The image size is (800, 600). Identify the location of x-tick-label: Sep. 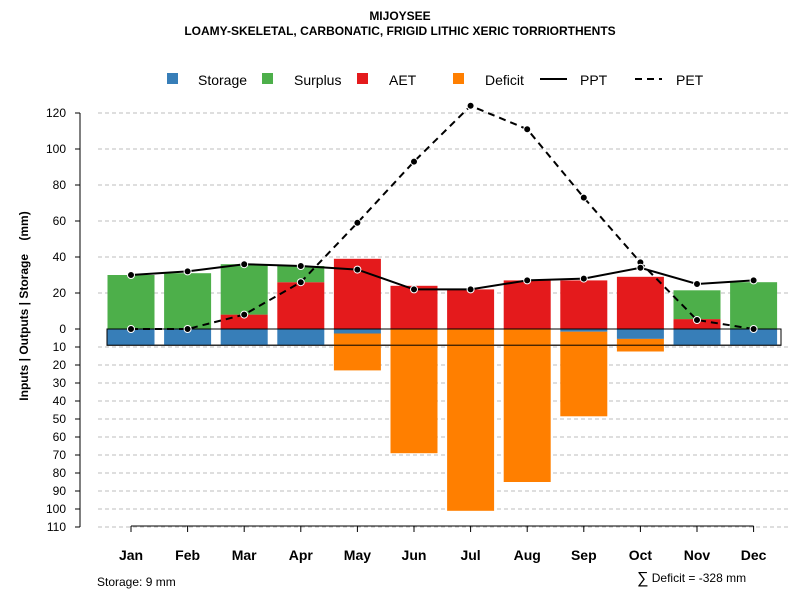
(584, 555).